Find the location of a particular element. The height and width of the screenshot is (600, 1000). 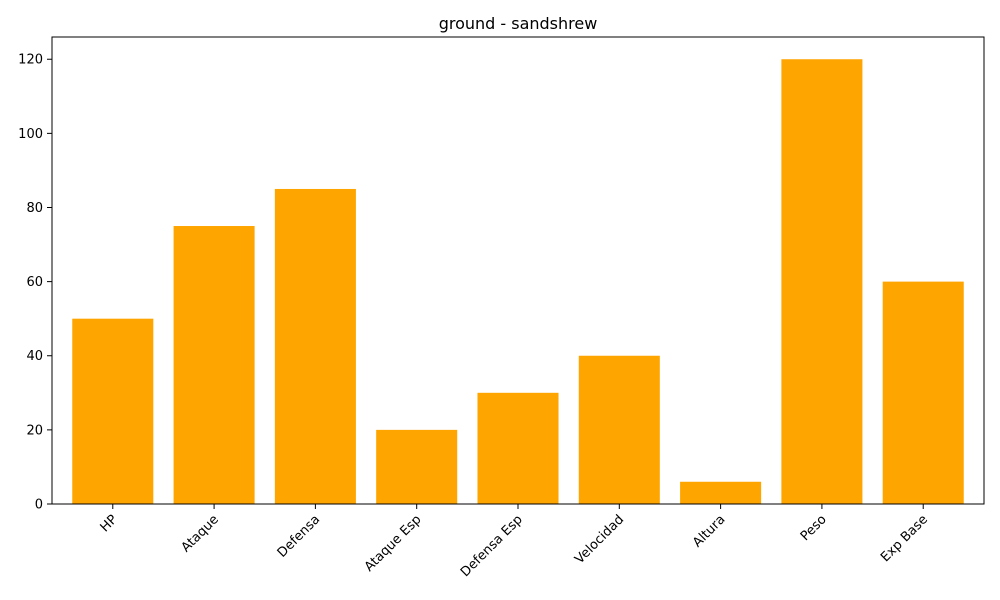

y-tick-label: 40 is located at coordinates (34, 356).